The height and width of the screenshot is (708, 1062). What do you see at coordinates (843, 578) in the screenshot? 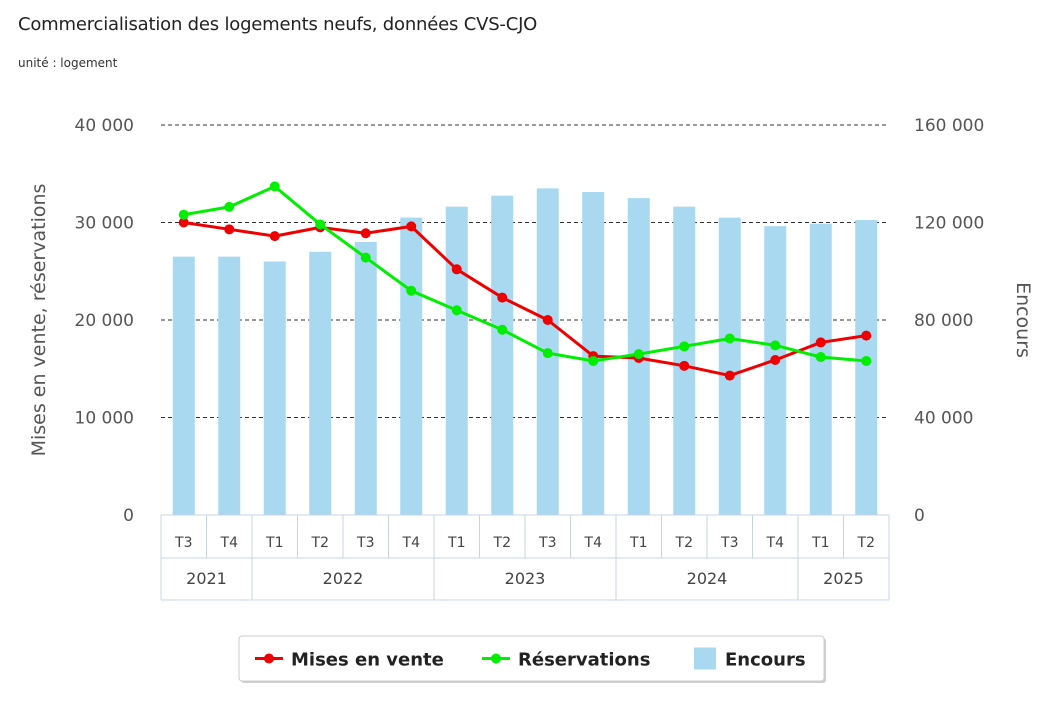
I see `year-label: 2025` at bounding box center [843, 578].